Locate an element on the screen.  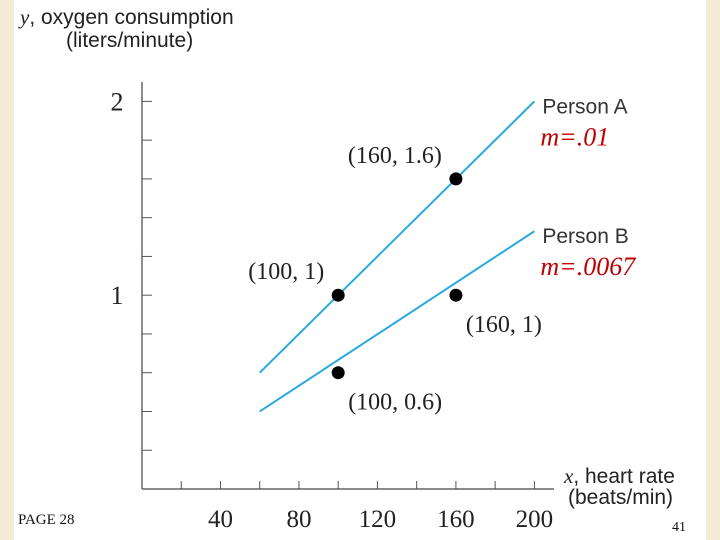
series-line-person-b is located at coordinates (397, 321).